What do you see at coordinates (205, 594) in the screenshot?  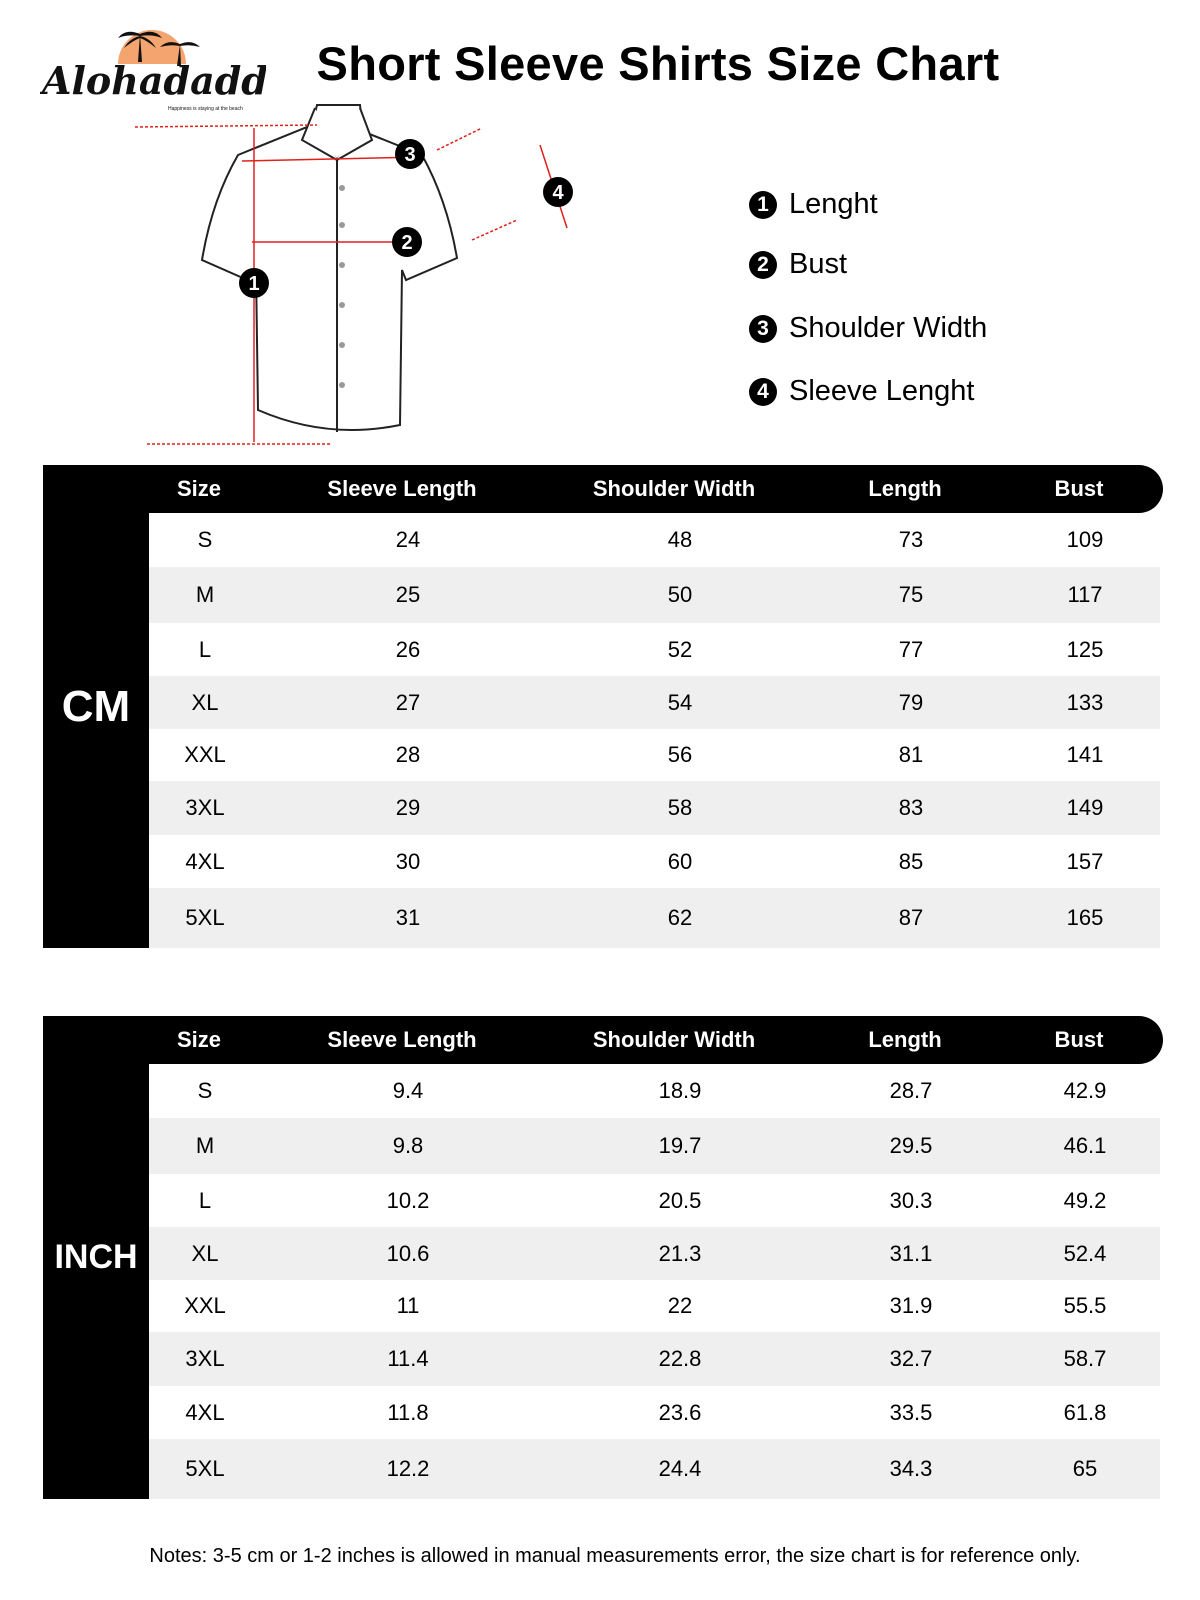 I see `table-cell: M` at bounding box center [205, 594].